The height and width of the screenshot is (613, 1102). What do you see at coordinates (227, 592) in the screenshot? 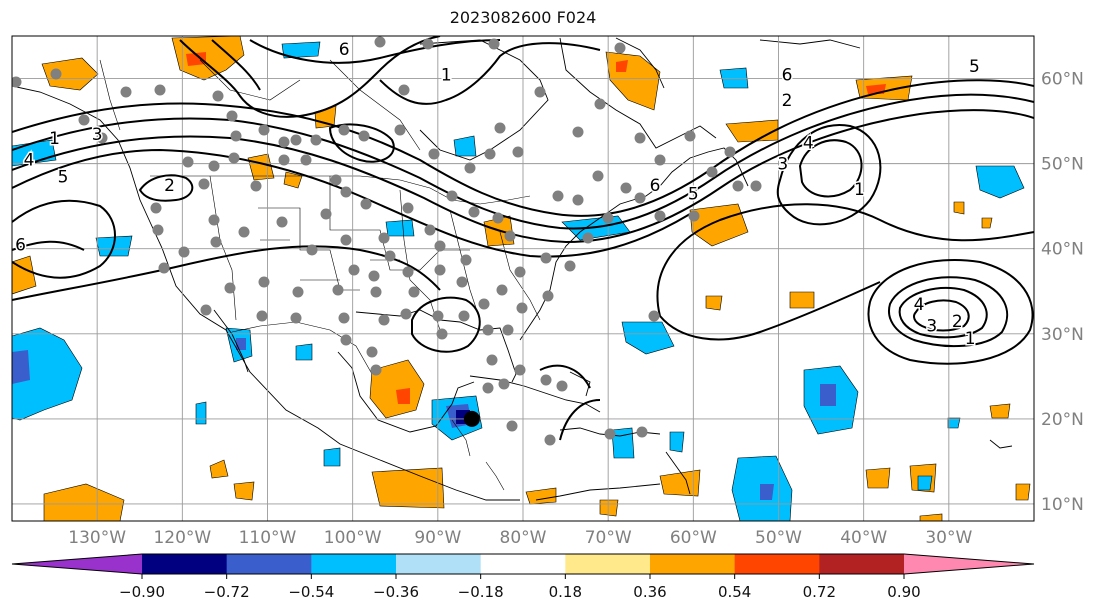
I see `colorbar-tick-label: −0.72` at bounding box center [227, 592].